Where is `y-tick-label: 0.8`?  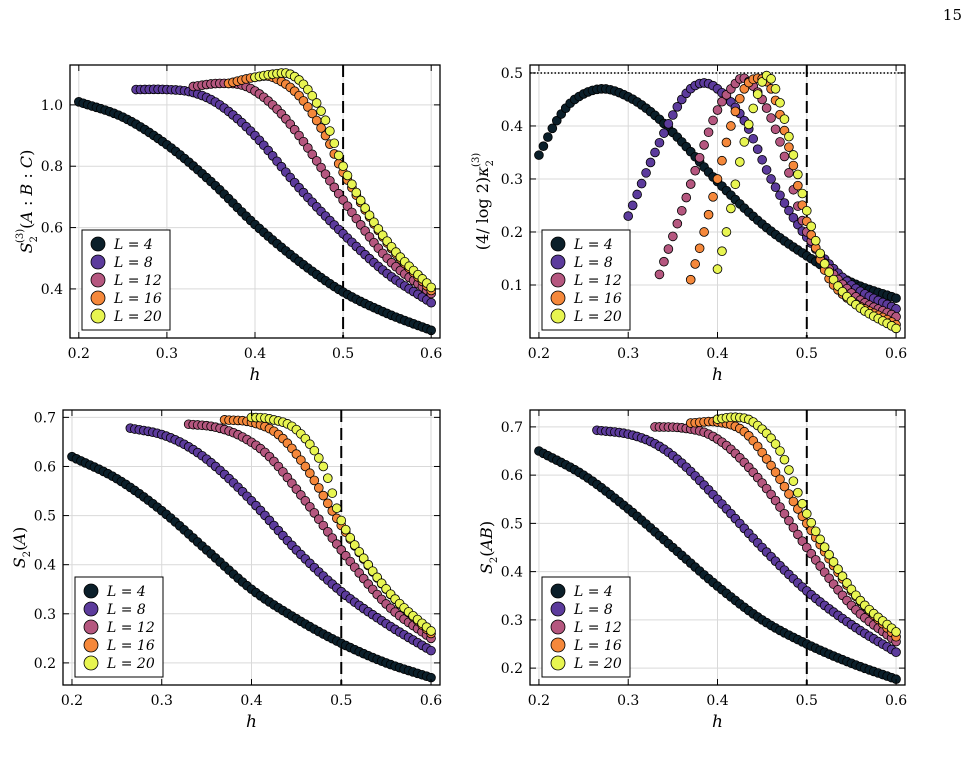
y-tick-label: 0.8 is located at coordinates (52, 167).